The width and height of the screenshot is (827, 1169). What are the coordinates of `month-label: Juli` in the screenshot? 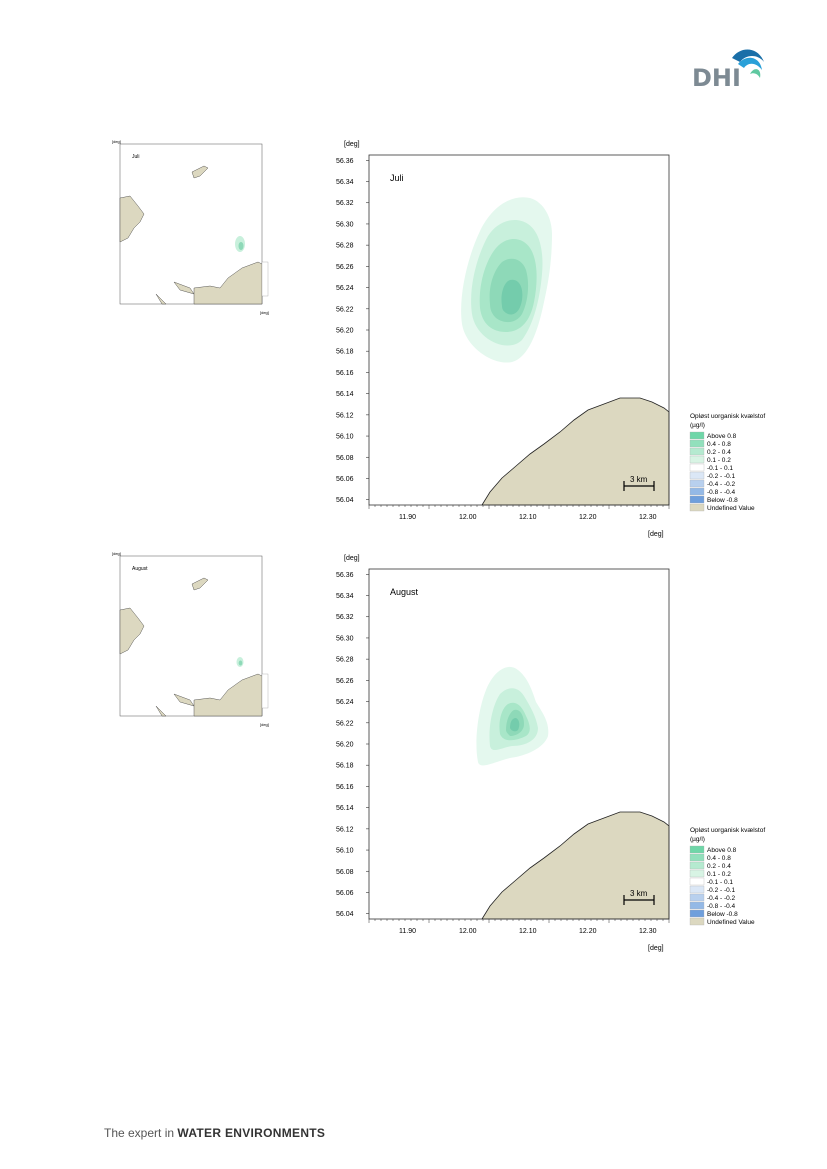 It's located at (397, 178).